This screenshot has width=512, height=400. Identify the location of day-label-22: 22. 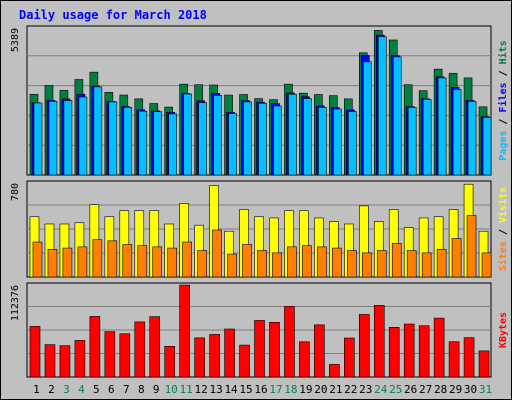
(350, 389).